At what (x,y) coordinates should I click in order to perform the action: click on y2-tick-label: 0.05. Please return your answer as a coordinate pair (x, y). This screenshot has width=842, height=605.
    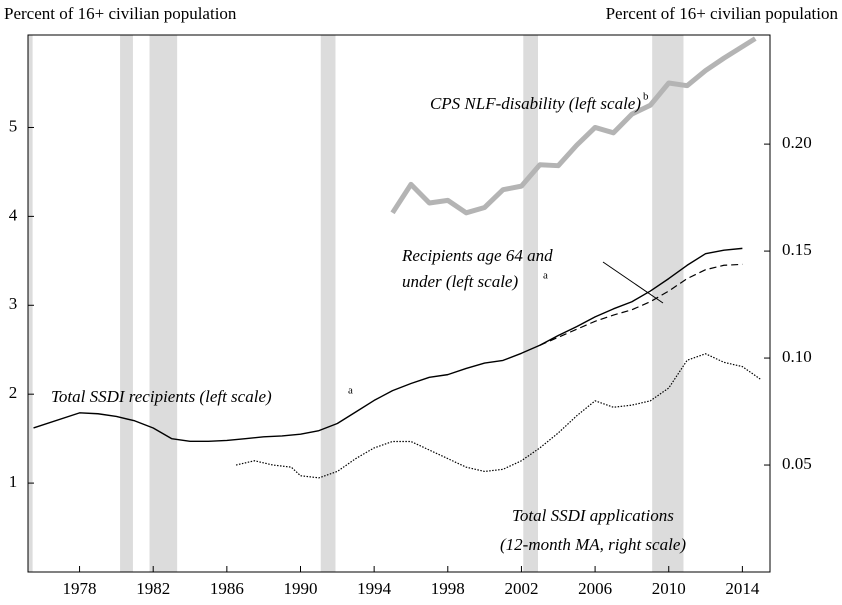
    Looking at the image, I should click on (797, 463).